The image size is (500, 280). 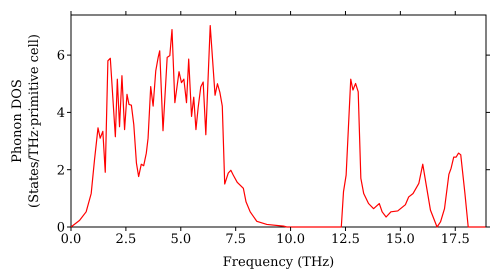 What do you see at coordinates (345, 239) in the screenshot?
I see `x-tick-label: 12.5` at bounding box center [345, 239].